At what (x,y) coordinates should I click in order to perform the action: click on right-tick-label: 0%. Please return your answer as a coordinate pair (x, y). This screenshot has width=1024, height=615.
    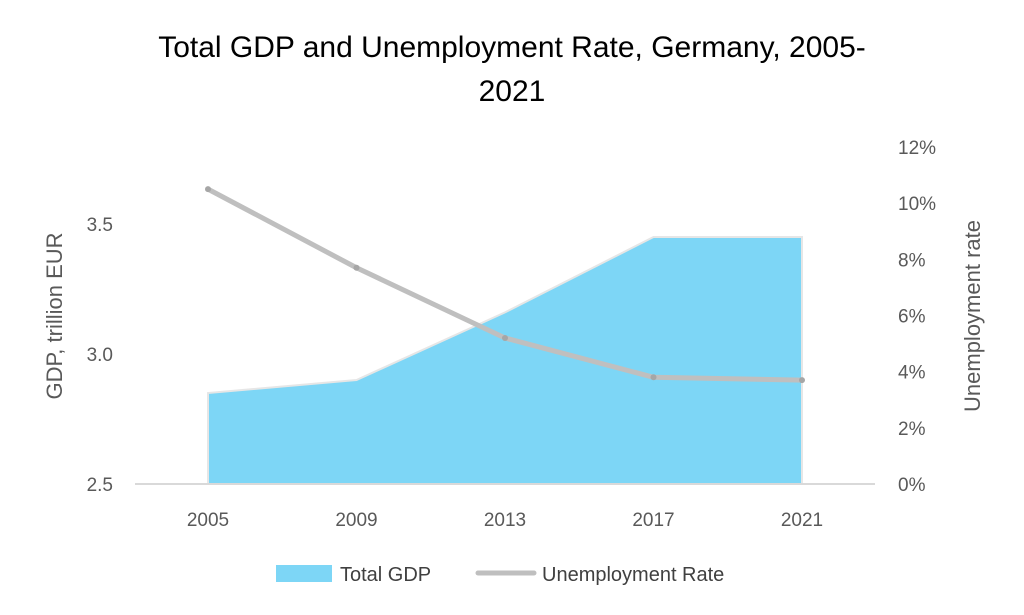
    Looking at the image, I should click on (912, 485).